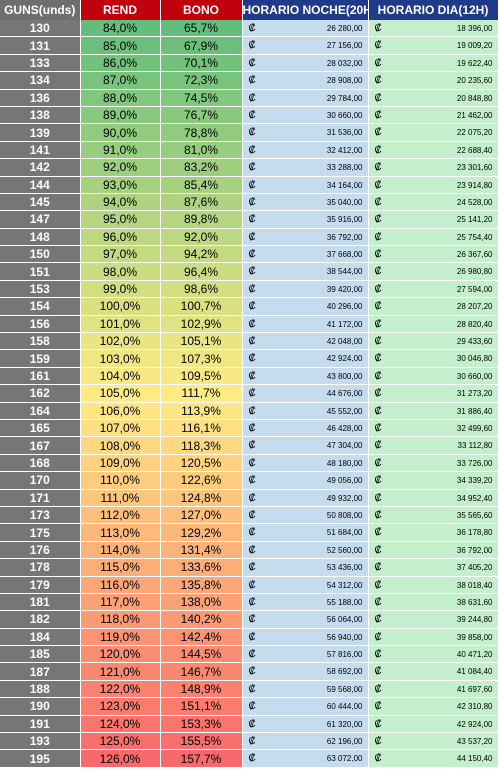 This screenshot has height=781, width=498. I want to click on cell-guns: 188, so click(40, 689).